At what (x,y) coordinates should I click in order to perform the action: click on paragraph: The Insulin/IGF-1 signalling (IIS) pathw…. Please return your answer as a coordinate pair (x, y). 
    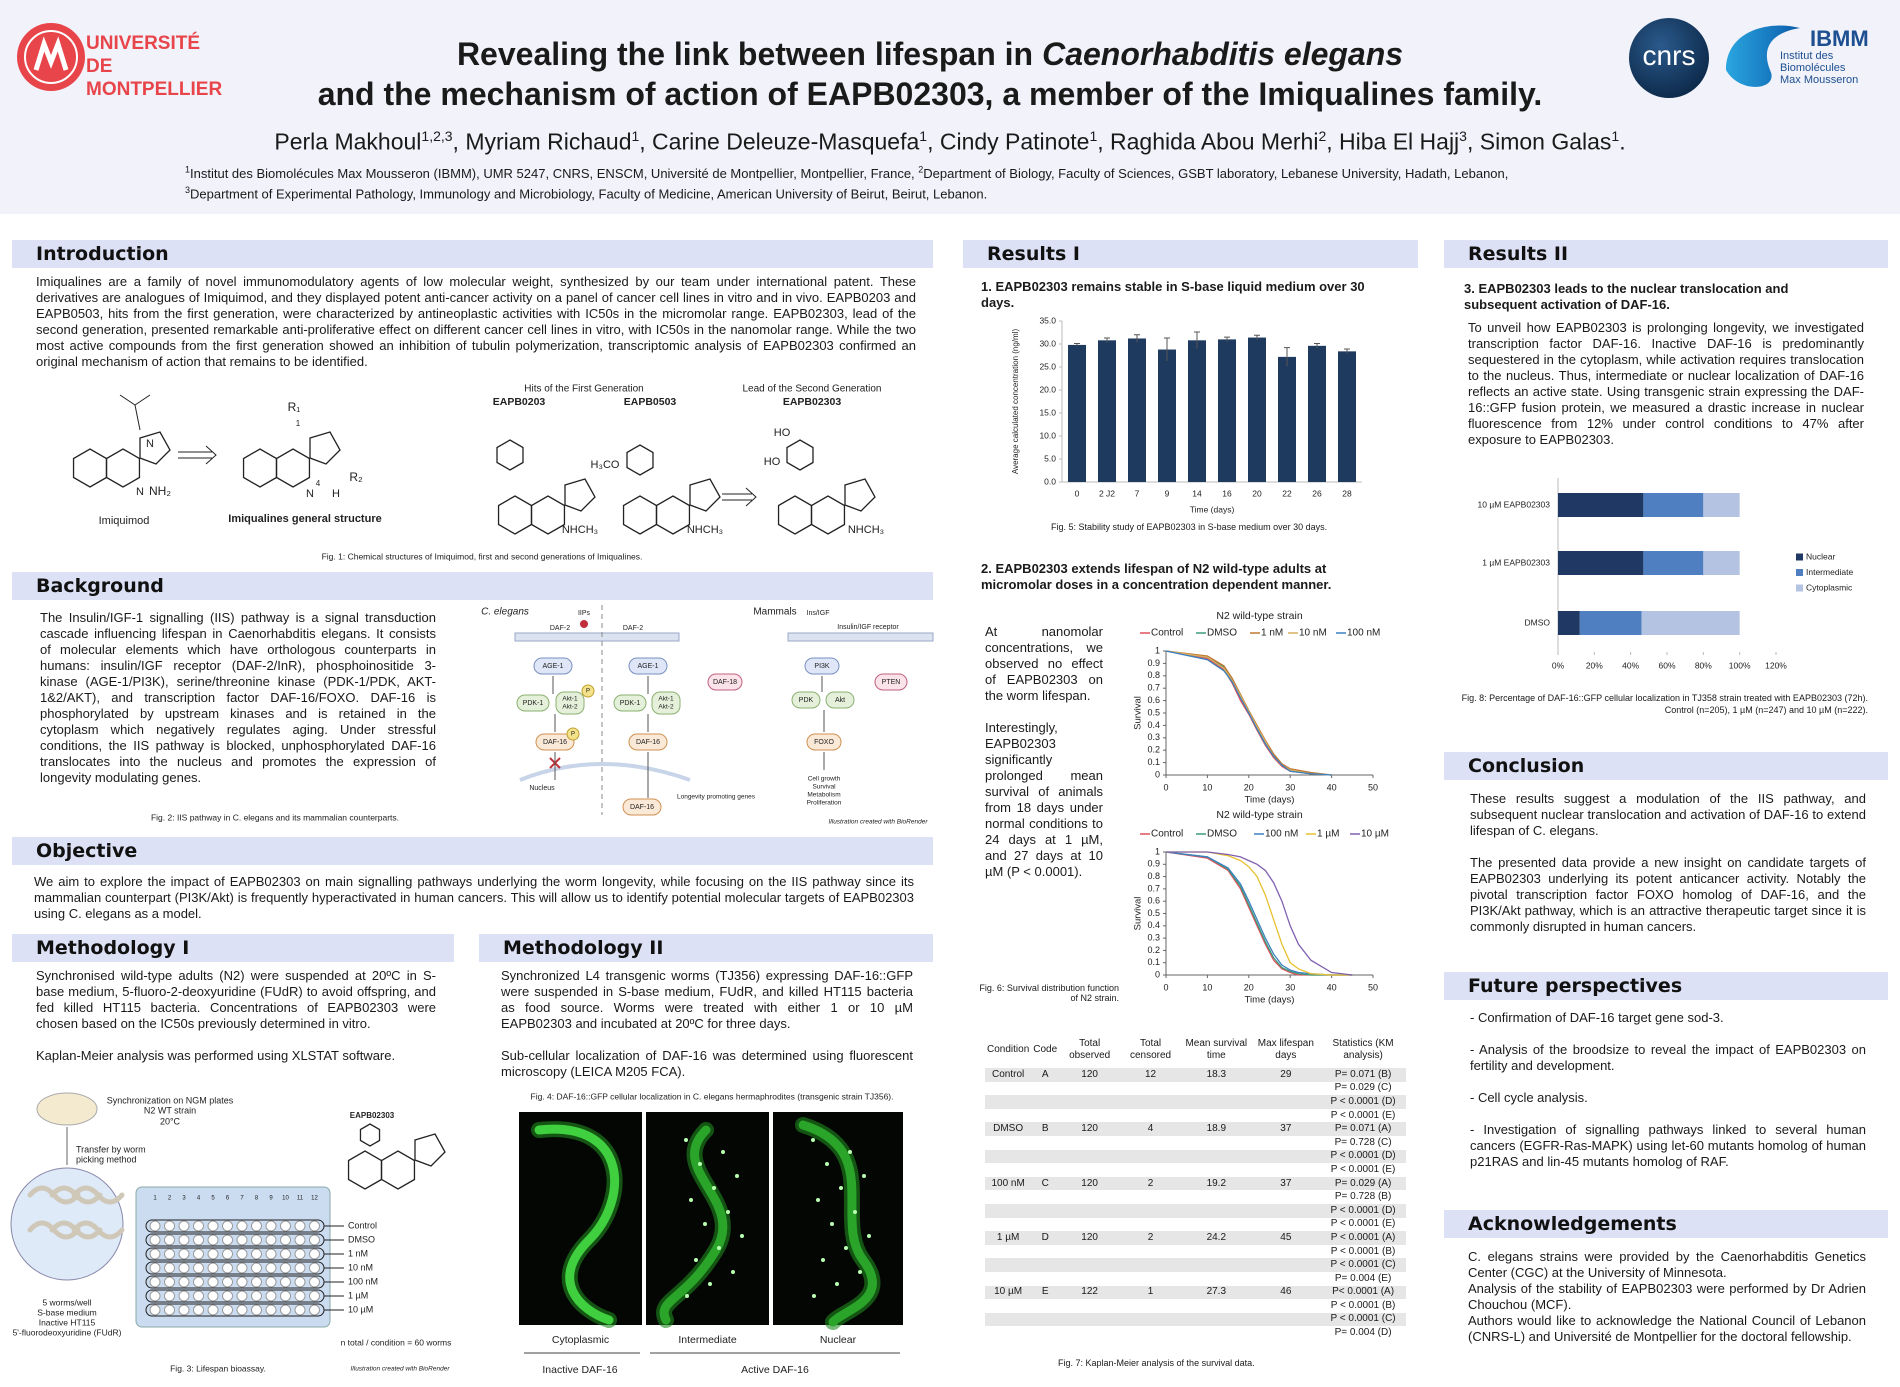
    Looking at the image, I should click on (238, 697).